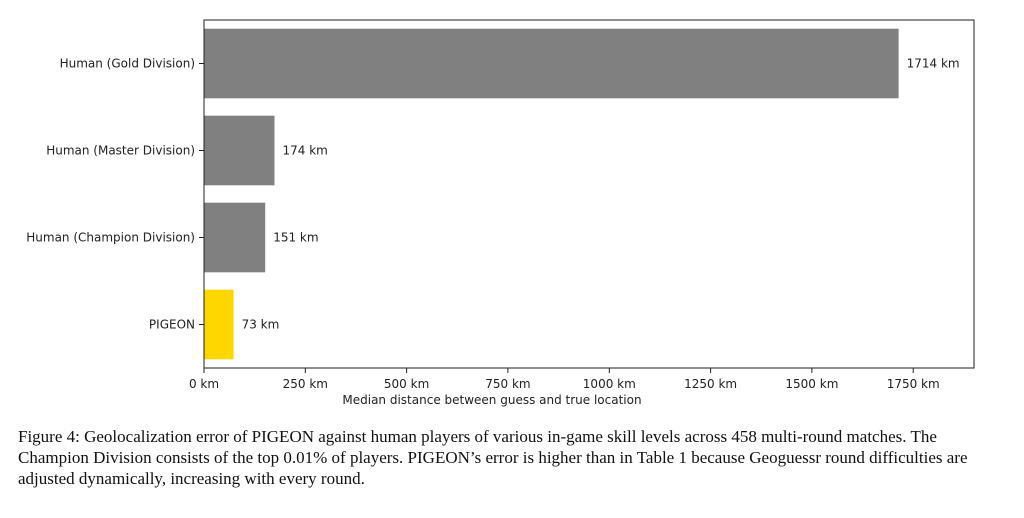  I want to click on bar-value-label: 174 km, so click(305, 151).